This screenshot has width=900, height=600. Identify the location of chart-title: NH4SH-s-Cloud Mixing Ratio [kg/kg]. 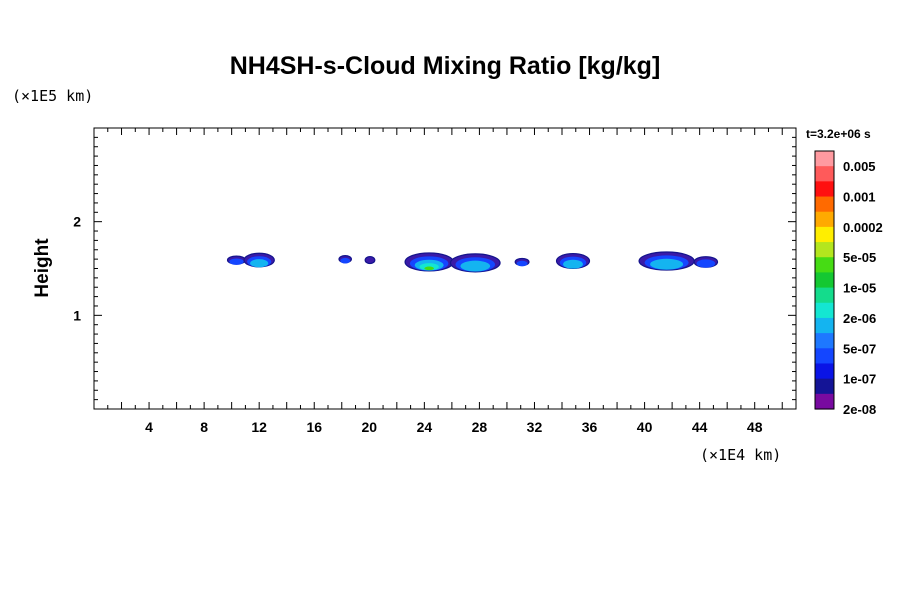
(445, 66).